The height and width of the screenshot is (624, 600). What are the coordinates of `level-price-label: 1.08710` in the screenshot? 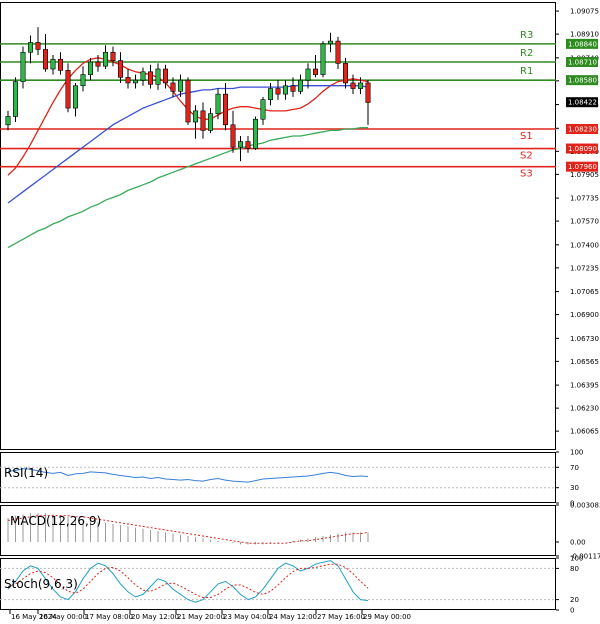 It's located at (582, 63).